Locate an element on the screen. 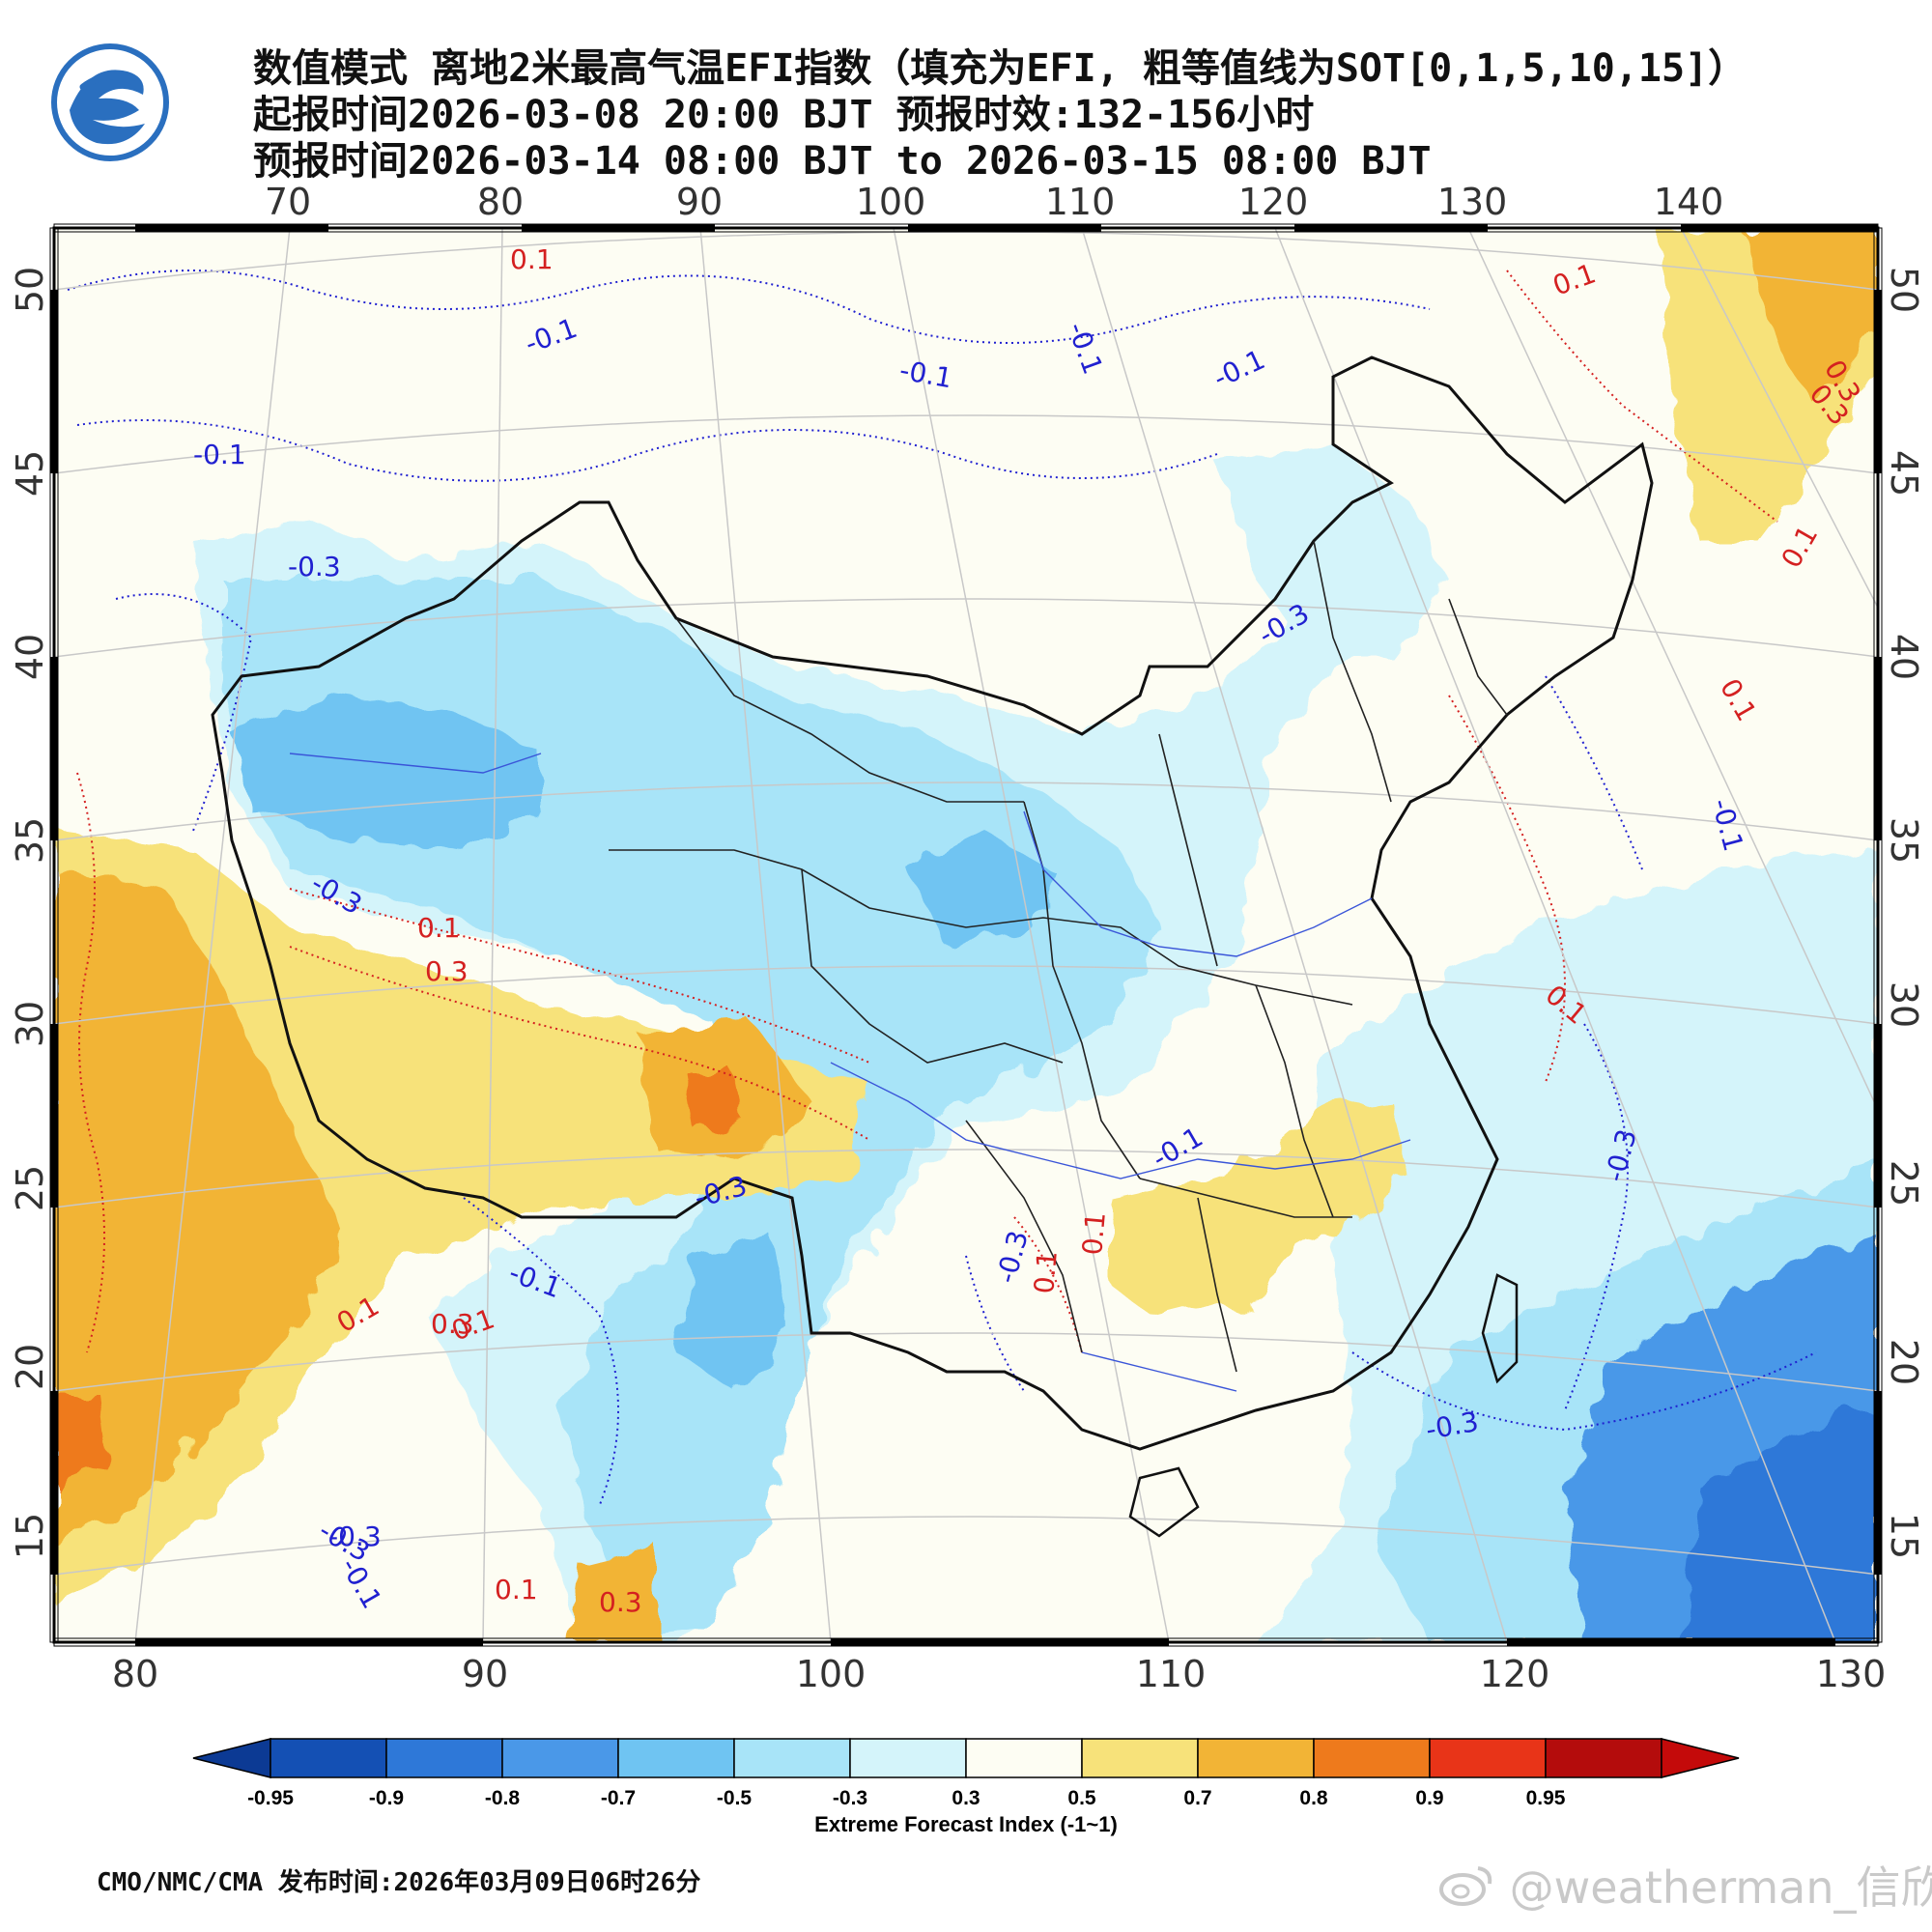 This screenshot has height=1932, width=1932. hainan-outline is located at coordinates (1164, 1502).